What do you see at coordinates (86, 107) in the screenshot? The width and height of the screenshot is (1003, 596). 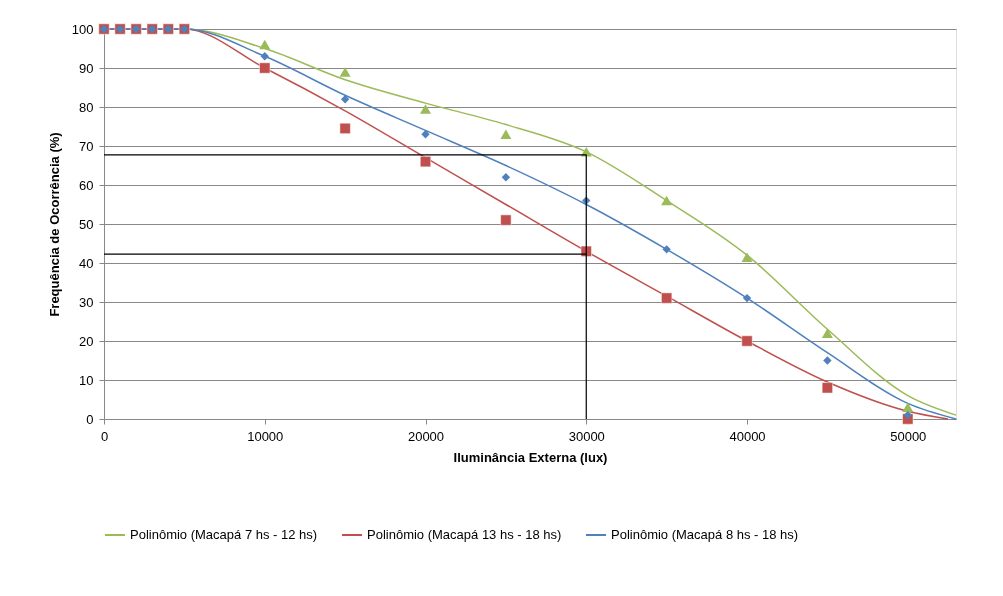 I see `y-tick-label: 80` at bounding box center [86, 107].